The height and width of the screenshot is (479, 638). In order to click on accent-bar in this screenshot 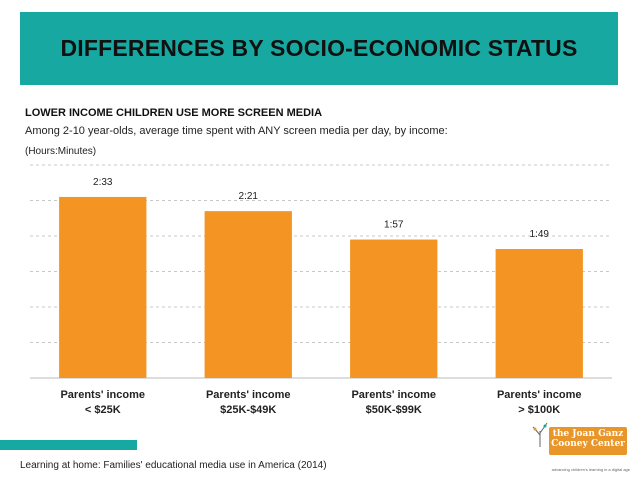, I will do `click(68, 445)`.